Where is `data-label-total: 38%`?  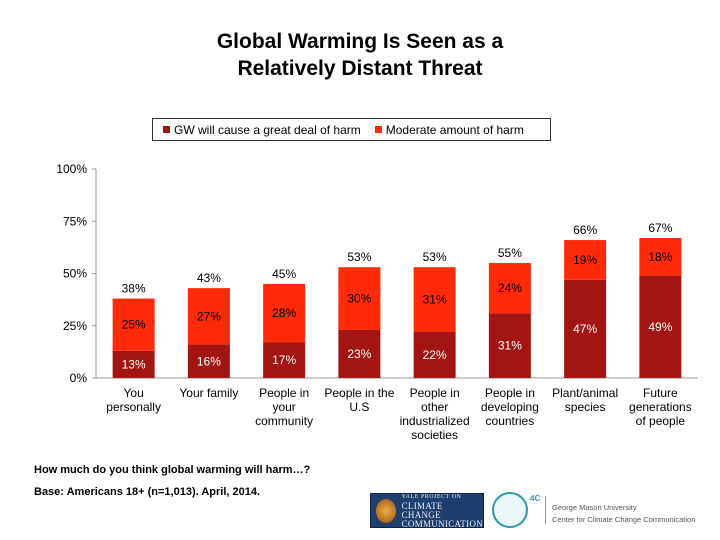 data-label-total: 38% is located at coordinates (134, 289).